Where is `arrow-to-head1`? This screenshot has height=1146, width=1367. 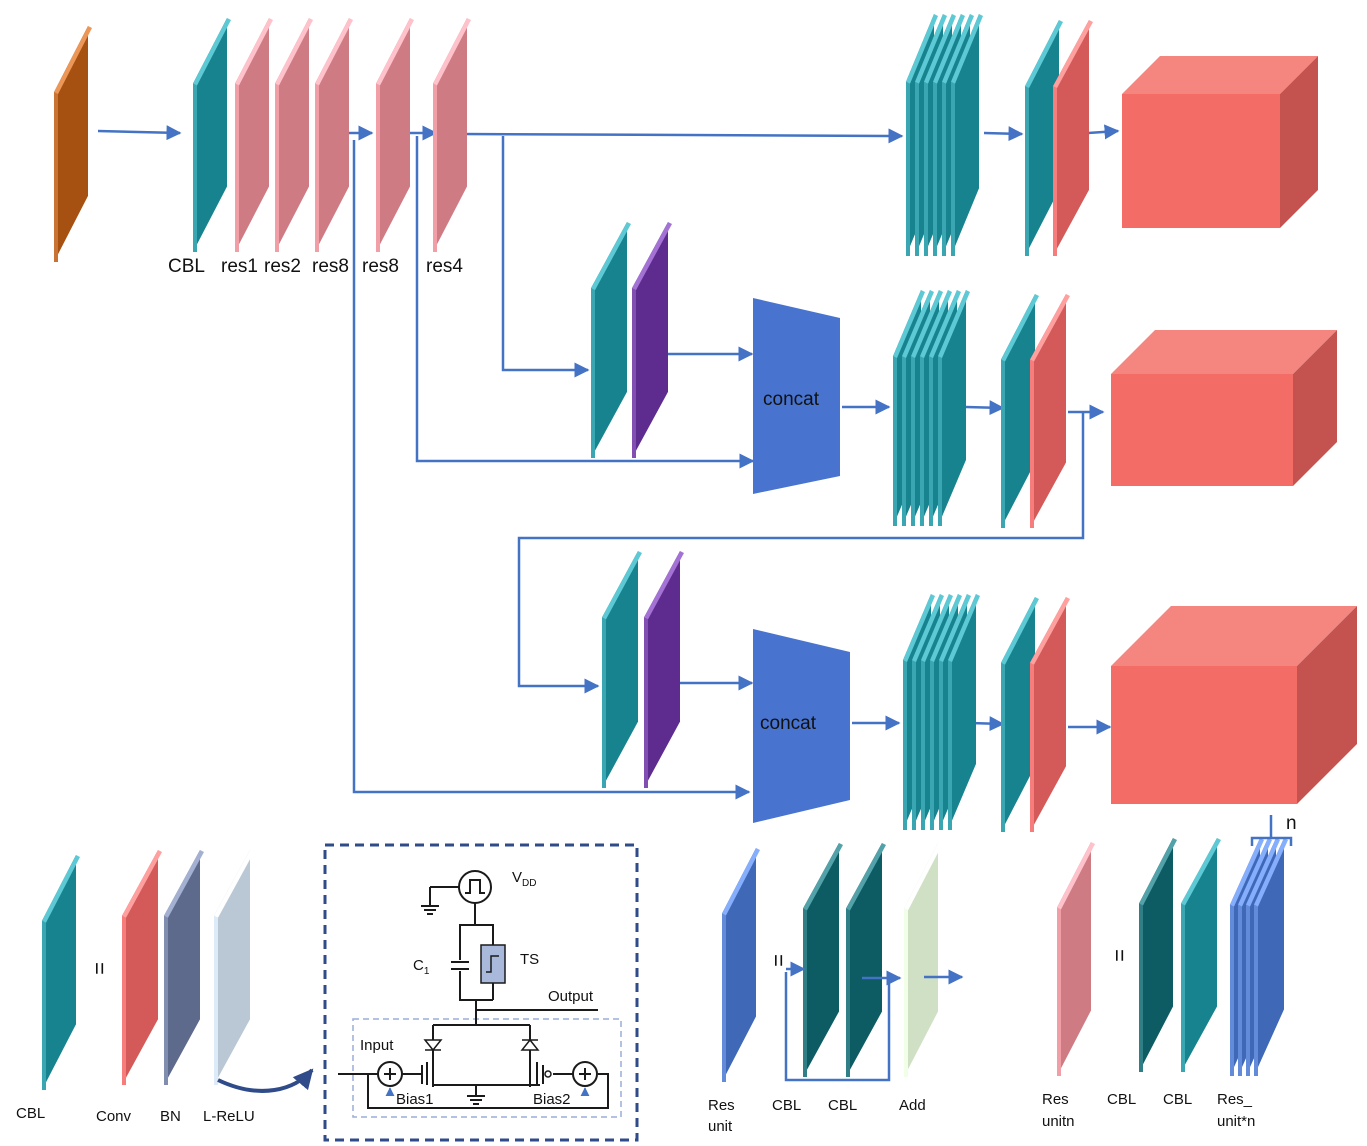
arrow-to-head1 is located at coordinates (682, 136).